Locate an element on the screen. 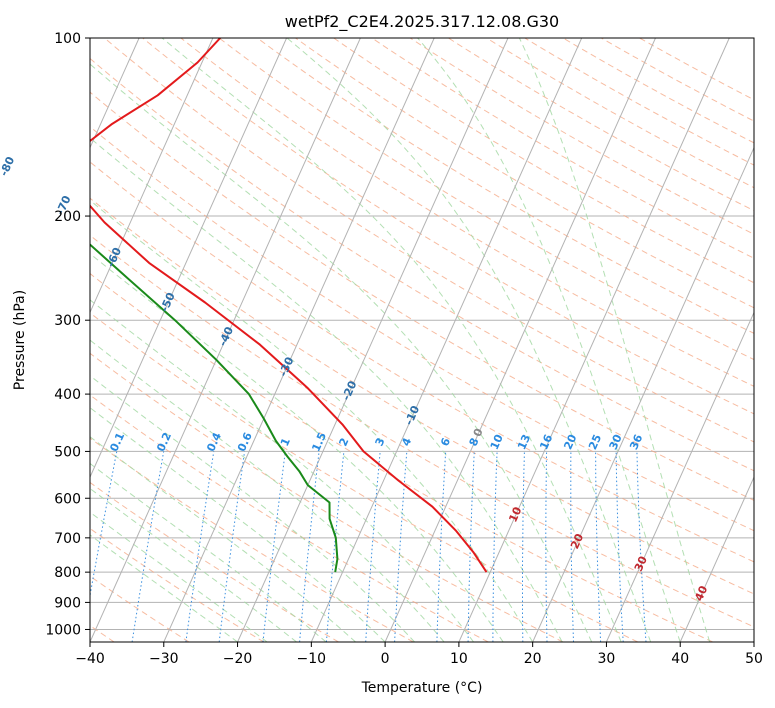 The width and height of the screenshot is (775, 708). mixing-ratio-label: 20 is located at coordinates (570, 442).